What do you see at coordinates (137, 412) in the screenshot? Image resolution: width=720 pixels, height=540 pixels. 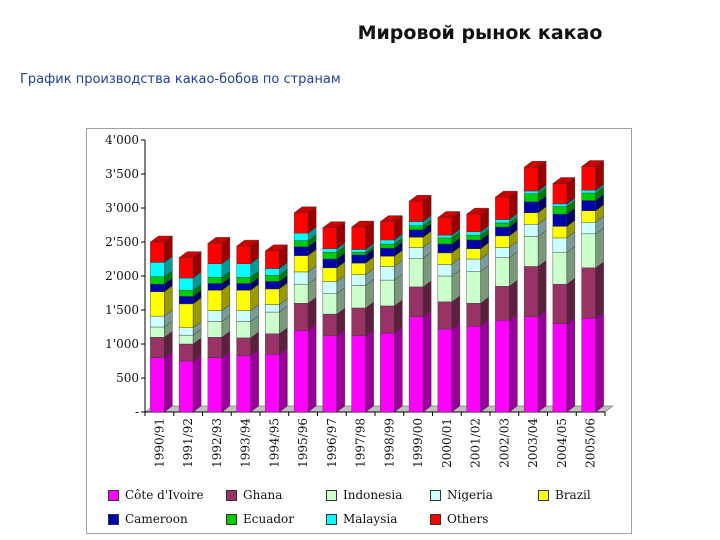 I see `y-tick-label: -` at bounding box center [137, 412].